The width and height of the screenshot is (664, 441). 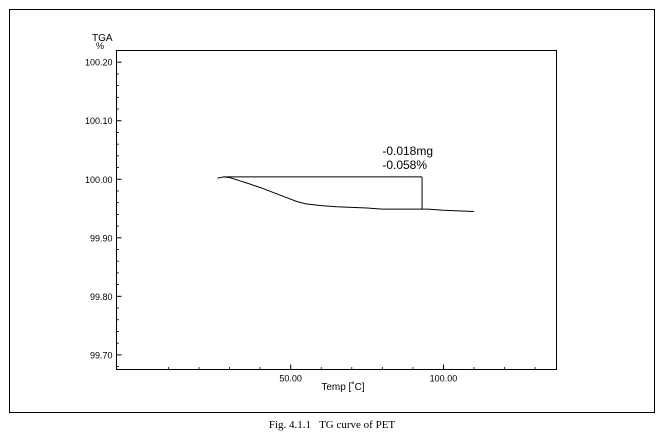 I want to click on y-tick-label: 100.20, so click(x=99, y=63).